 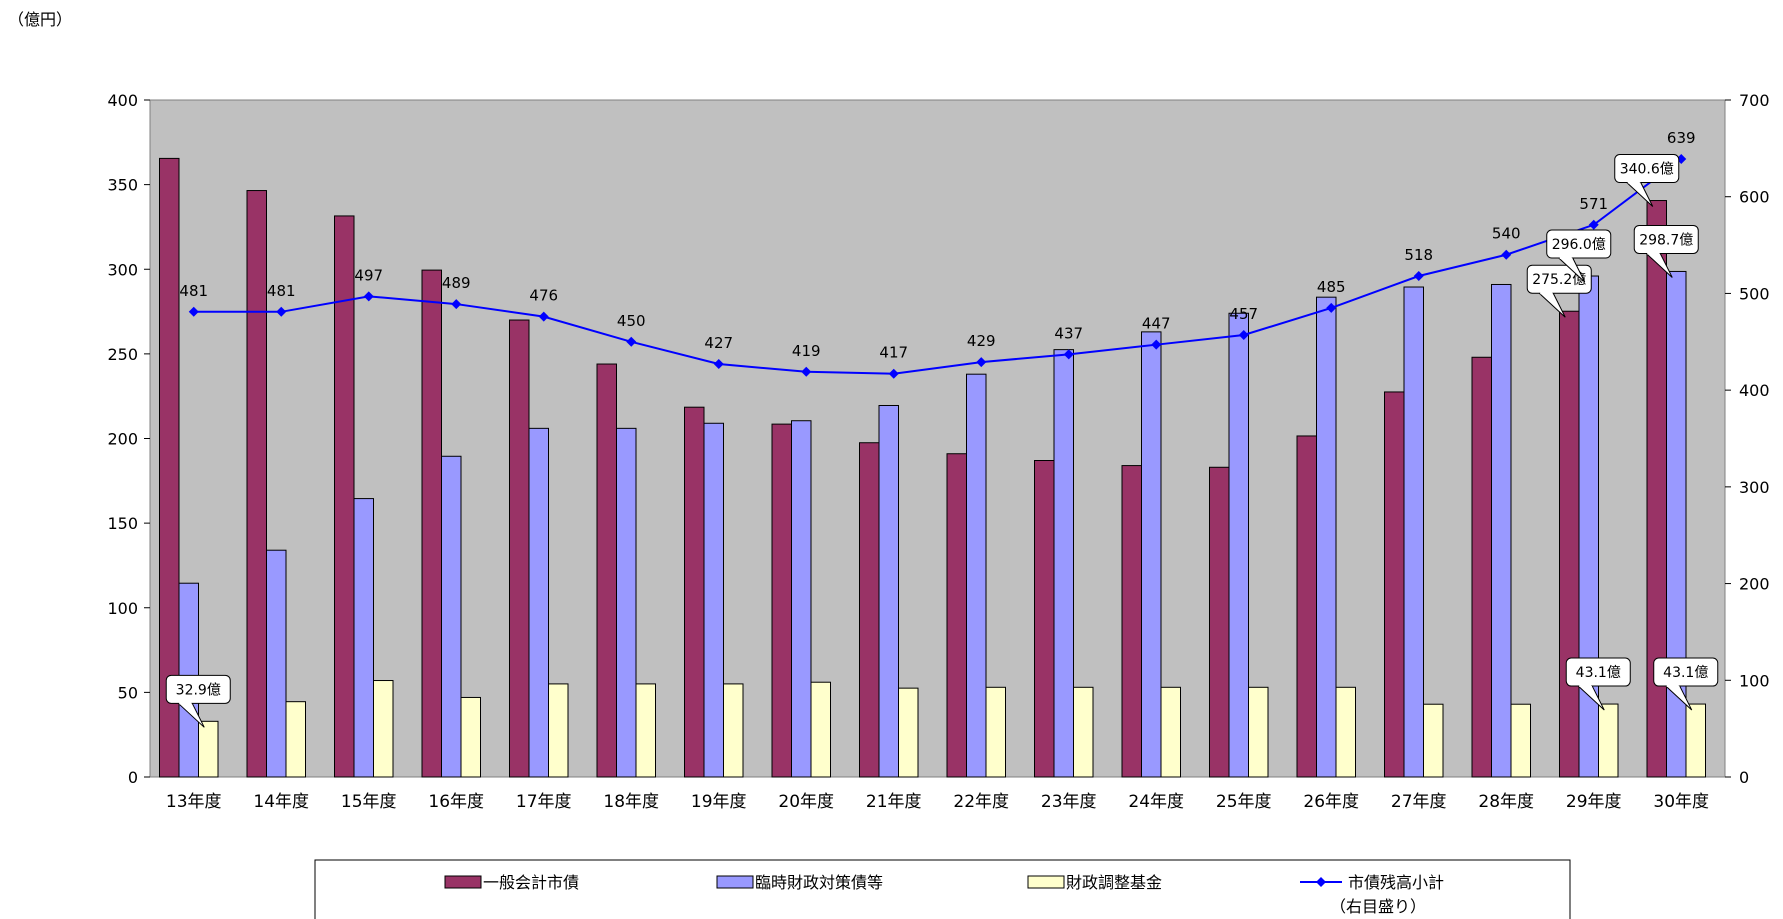 I want to click on left-tick-label: 400, so click(x=122, y=100).